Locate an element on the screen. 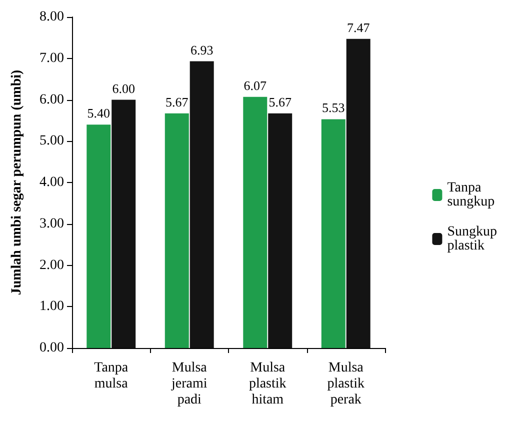 This screenshot has height=434, width=510. data-label: 6.00 is located at coordinates (123, 88).